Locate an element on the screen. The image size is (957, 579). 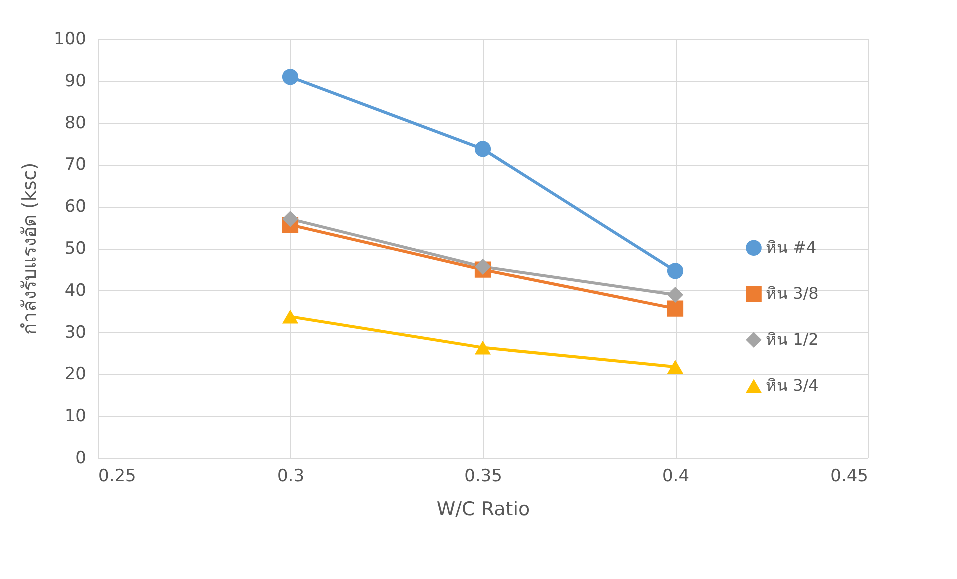
y-tick-label: 80 is located at coordinates (75, 123).